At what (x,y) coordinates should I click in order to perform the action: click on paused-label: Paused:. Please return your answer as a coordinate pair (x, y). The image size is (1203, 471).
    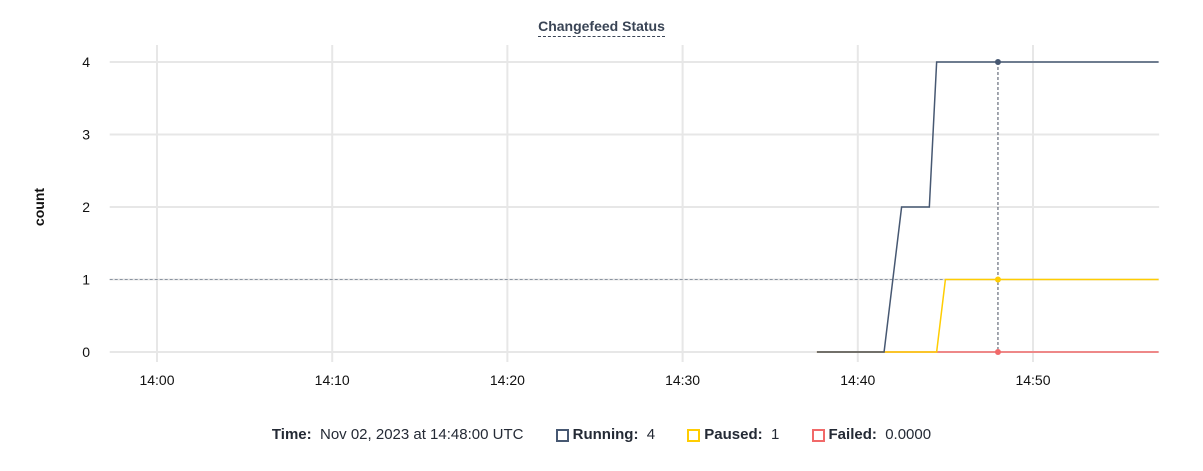
    Looking at the image, I should click on (733, 434).